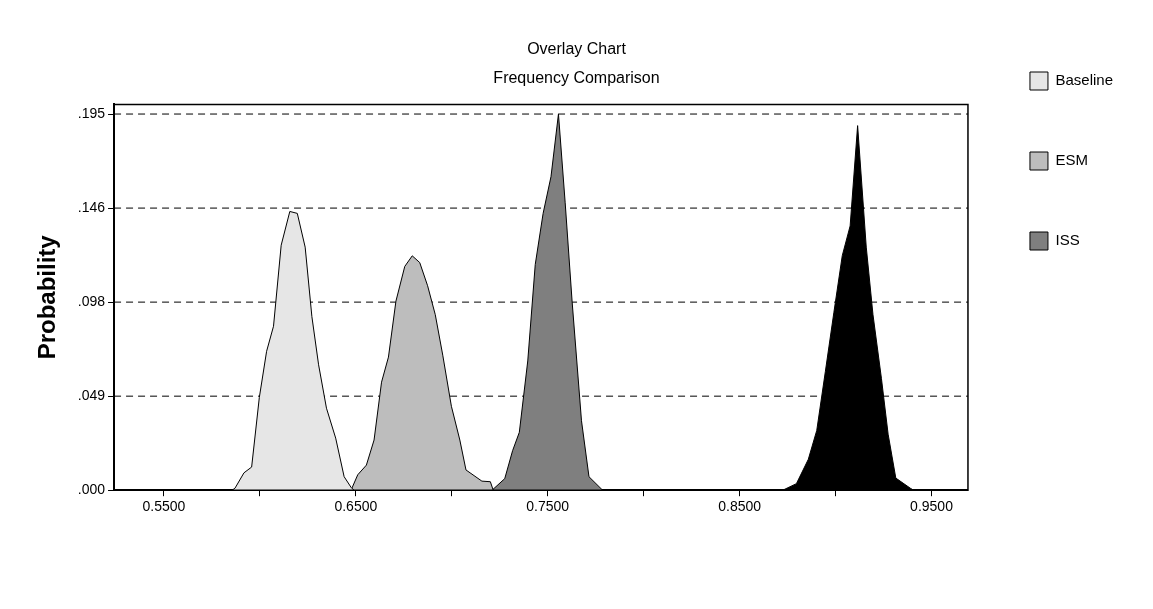 This screenshot has width=1153, height=609. I want to click on x-tick-label: 0.8500, so click(740, 506).